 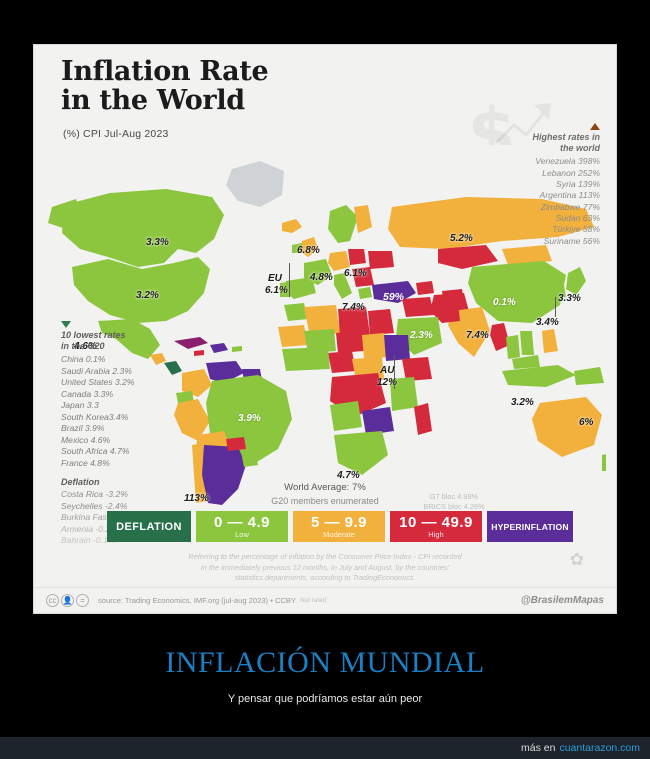 I want to click on legend-item-hyperinflation: HYPERINFLATION, so click(x=530, y=526).